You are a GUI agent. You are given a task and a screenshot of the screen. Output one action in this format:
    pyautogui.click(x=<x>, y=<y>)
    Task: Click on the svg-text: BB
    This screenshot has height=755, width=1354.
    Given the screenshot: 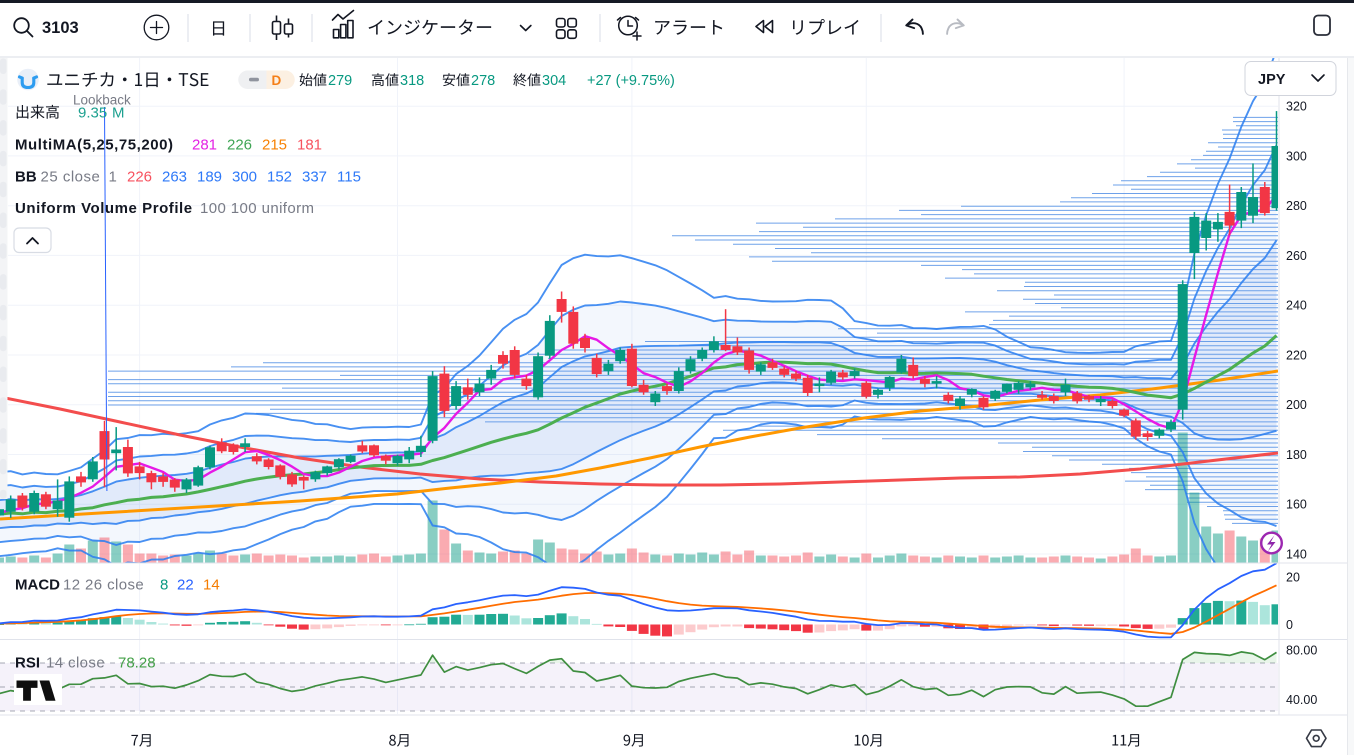 What is the action you would take?
    pyautogui.click(x=26, y=177)
    